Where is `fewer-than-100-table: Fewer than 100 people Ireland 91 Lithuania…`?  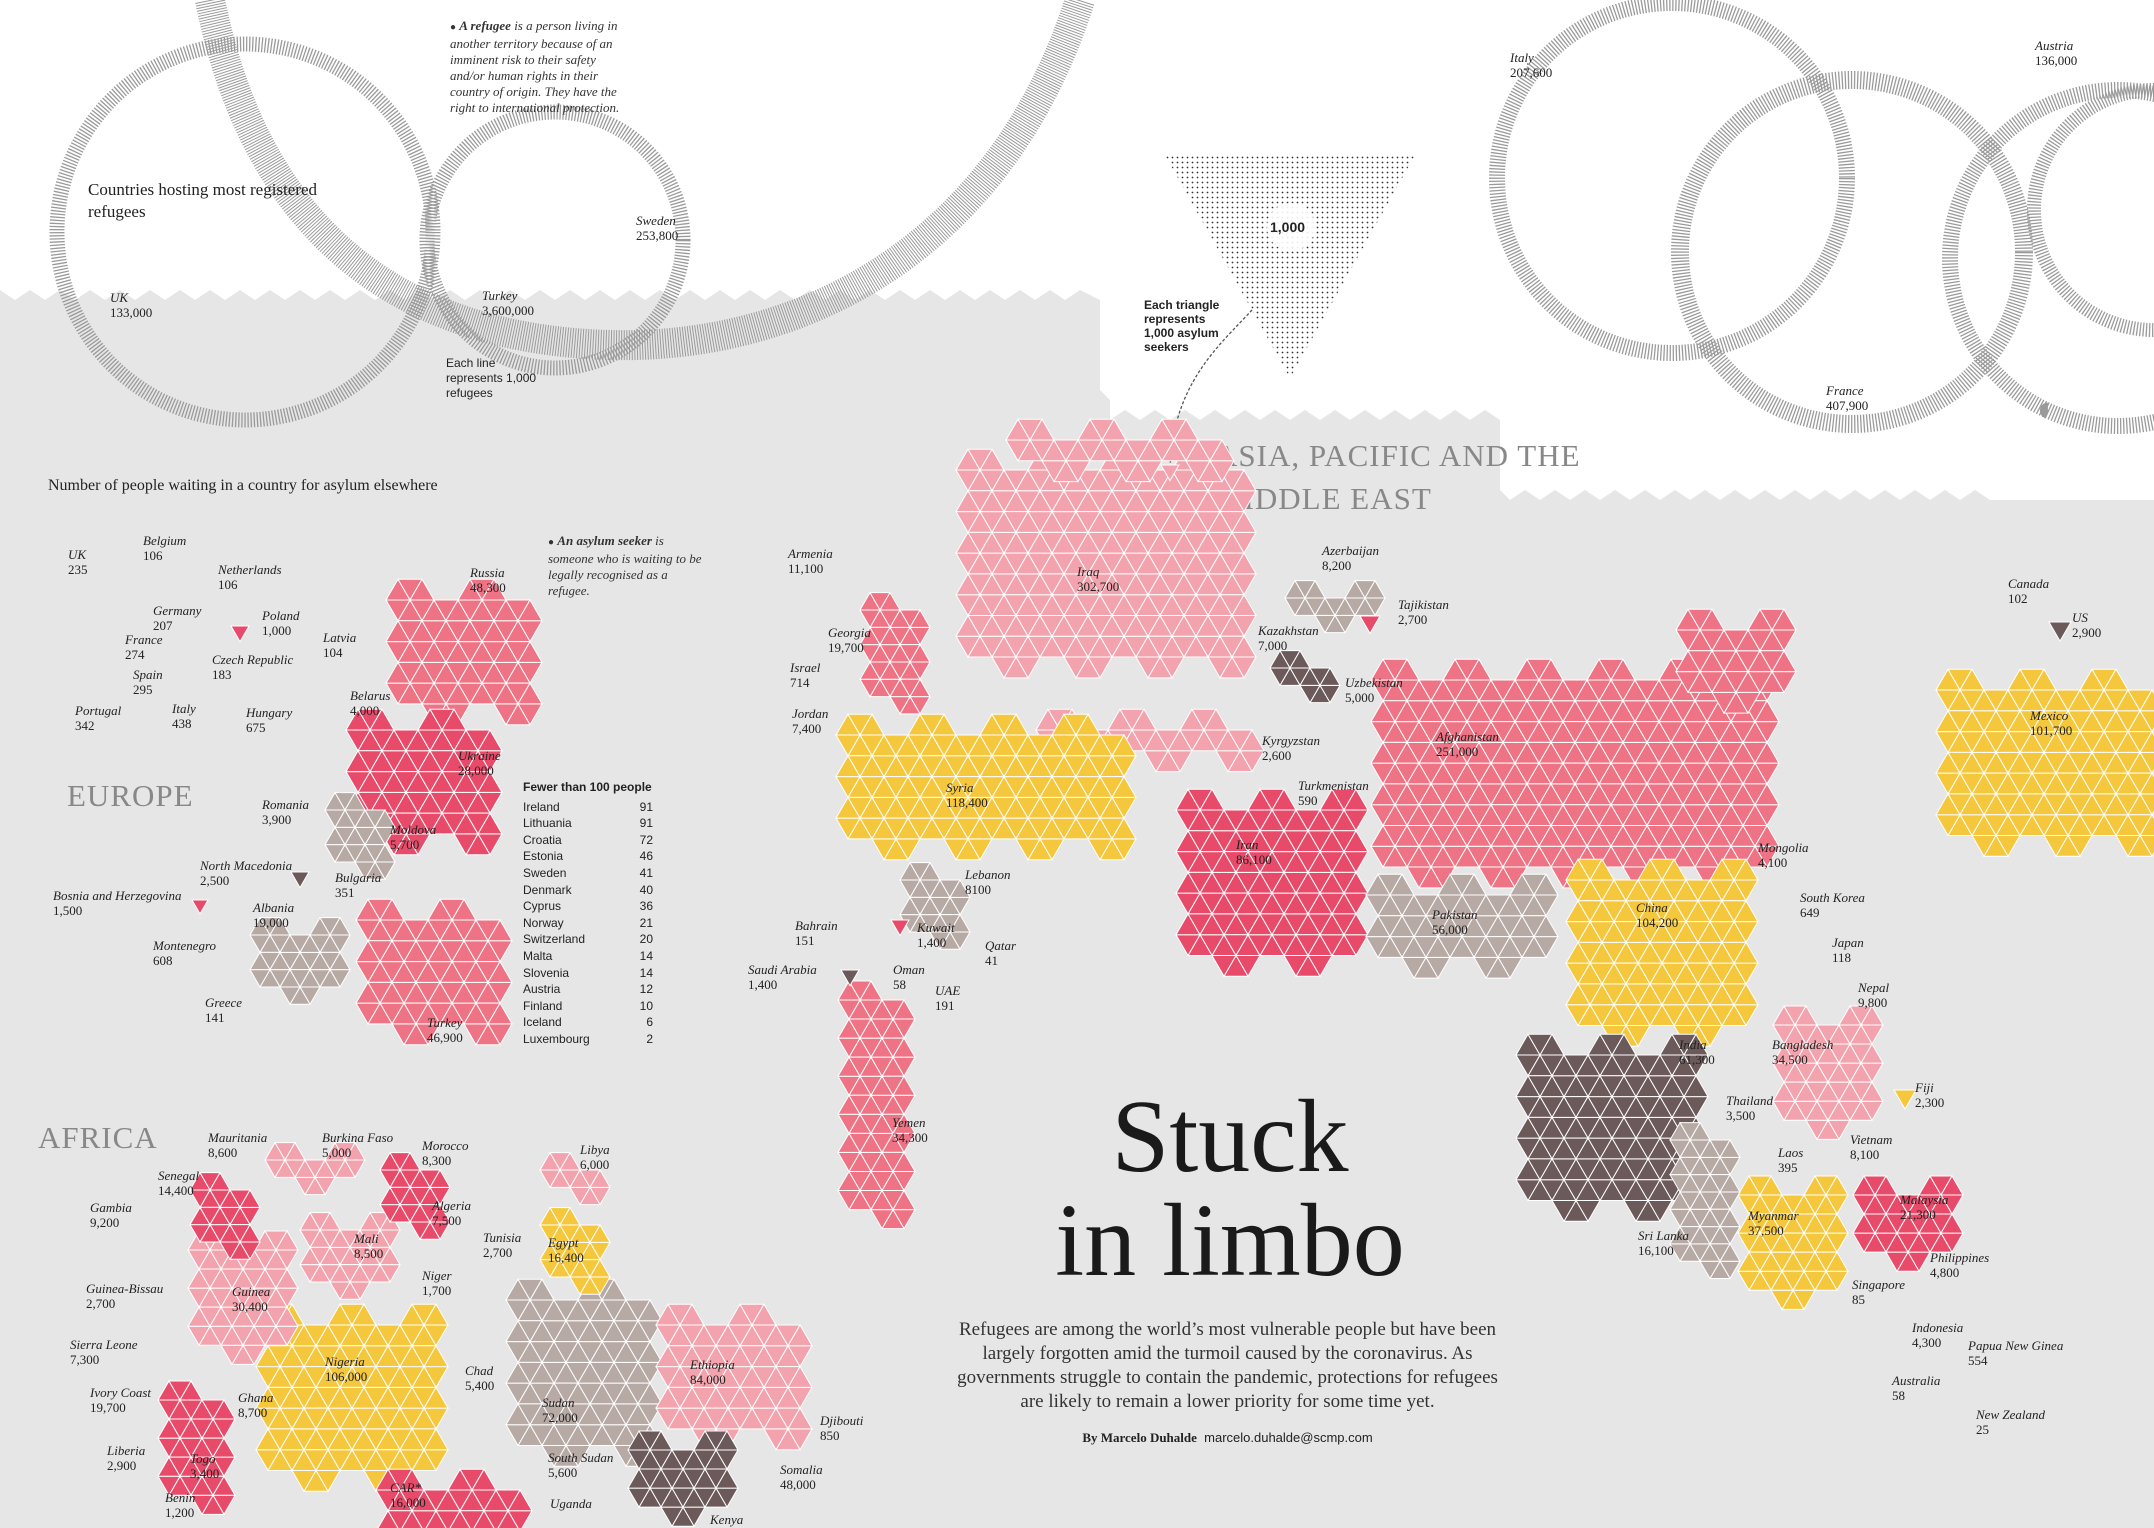 fewer-than-100-table: Fewer than 100 people Ireland 91 Lithuania… is located at coordinates (588, 913).